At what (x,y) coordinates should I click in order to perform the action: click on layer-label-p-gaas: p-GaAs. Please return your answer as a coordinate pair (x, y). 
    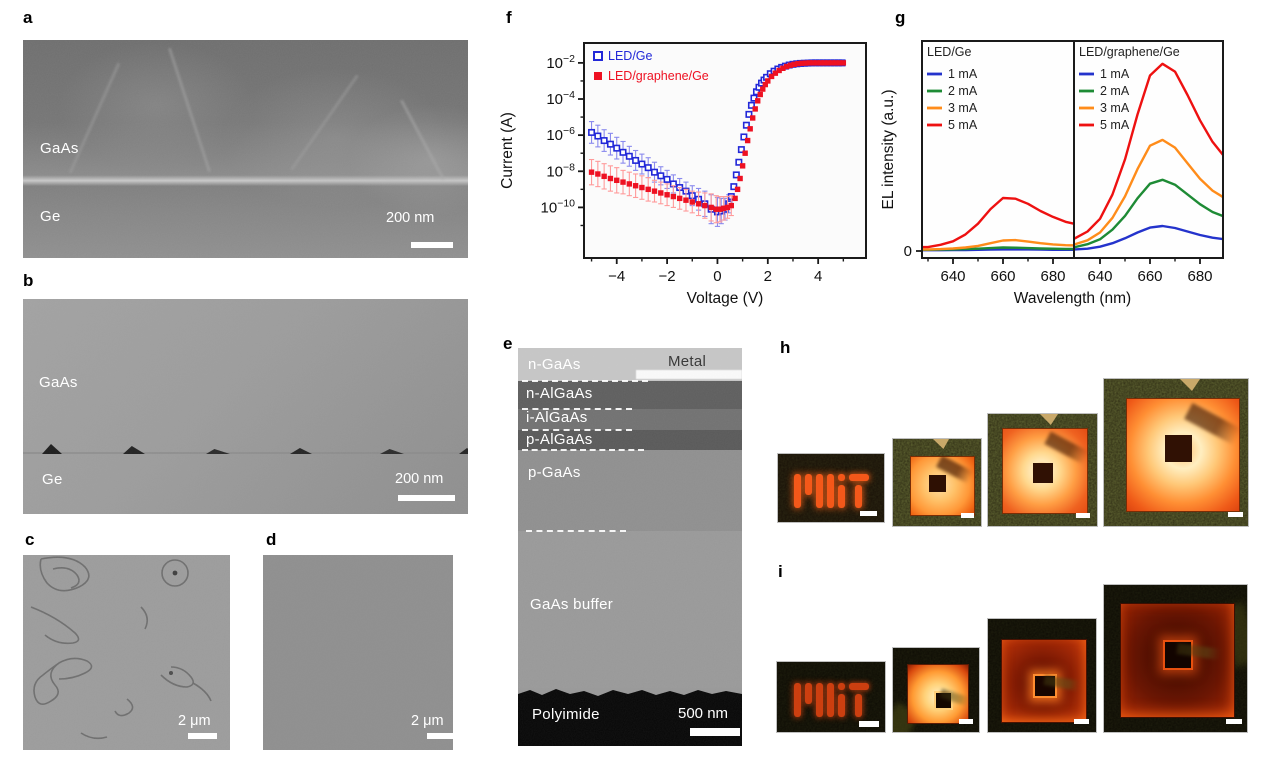
    Looking at the image, I should click on (554, 472).